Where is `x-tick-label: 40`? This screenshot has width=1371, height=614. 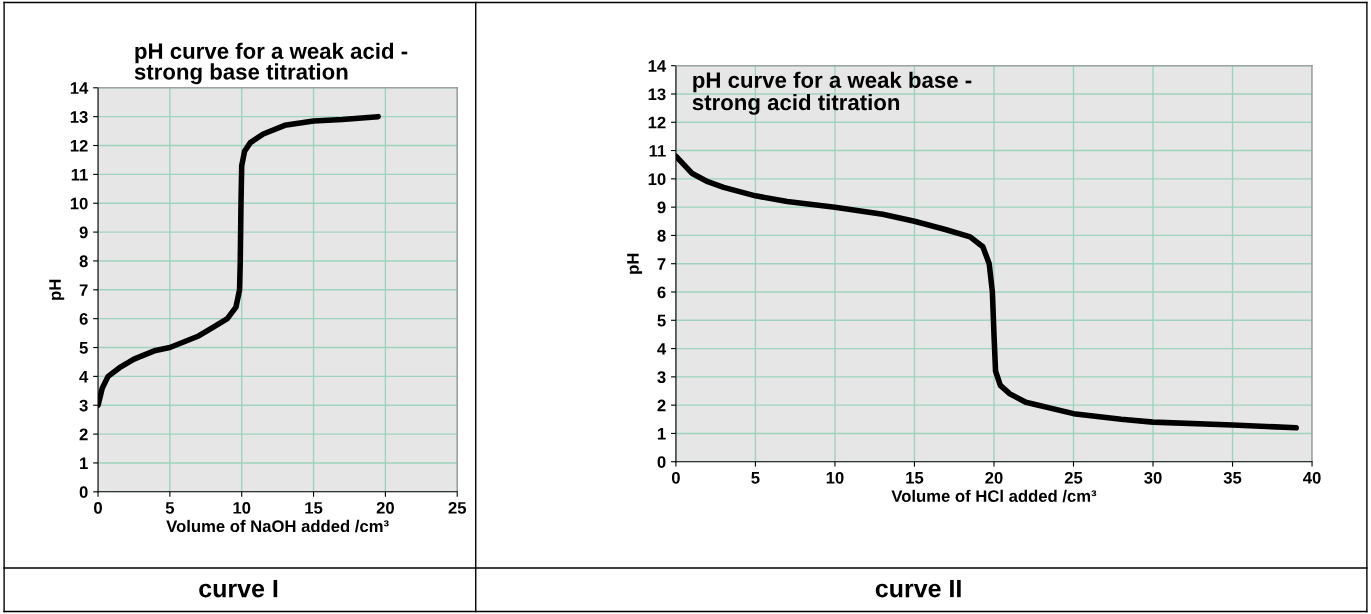
x-tick-label: 40 is located at coordinates (1312, 477).